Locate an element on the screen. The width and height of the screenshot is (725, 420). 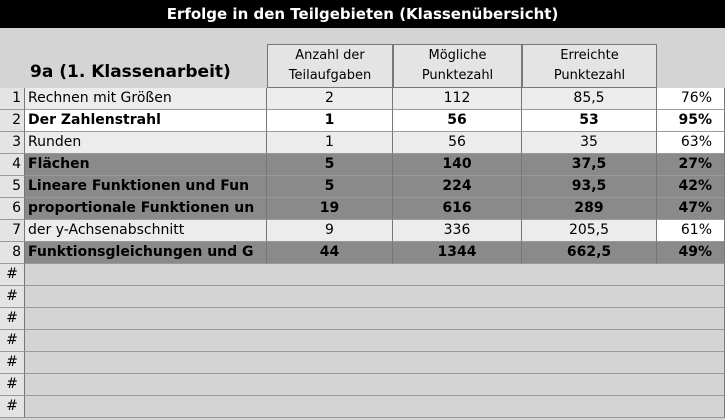
row-index: 6 is located at coordinates (12, 209).